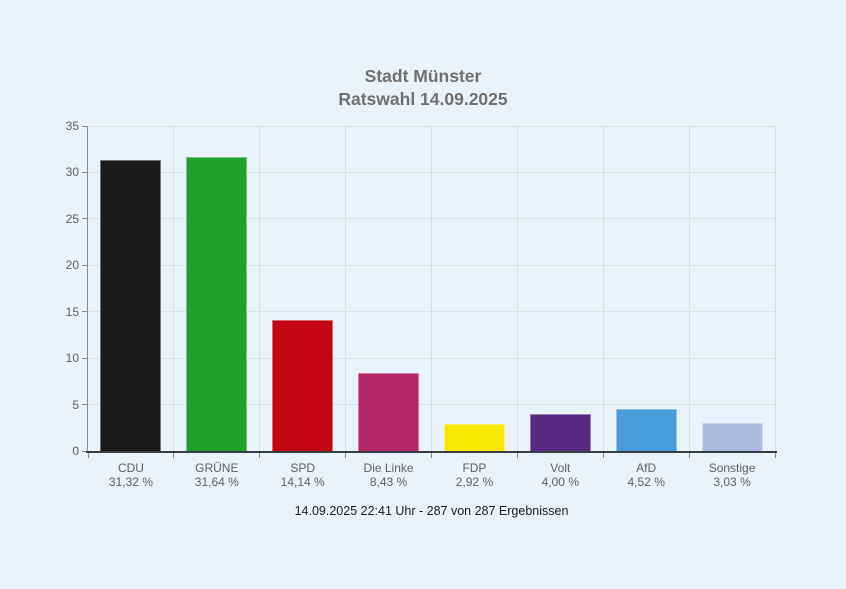  What do you see at coordinates (423, 76) in the screenshot?
I see `chart-title-line1: Stadt Münster` at bounding box center [423, 76].